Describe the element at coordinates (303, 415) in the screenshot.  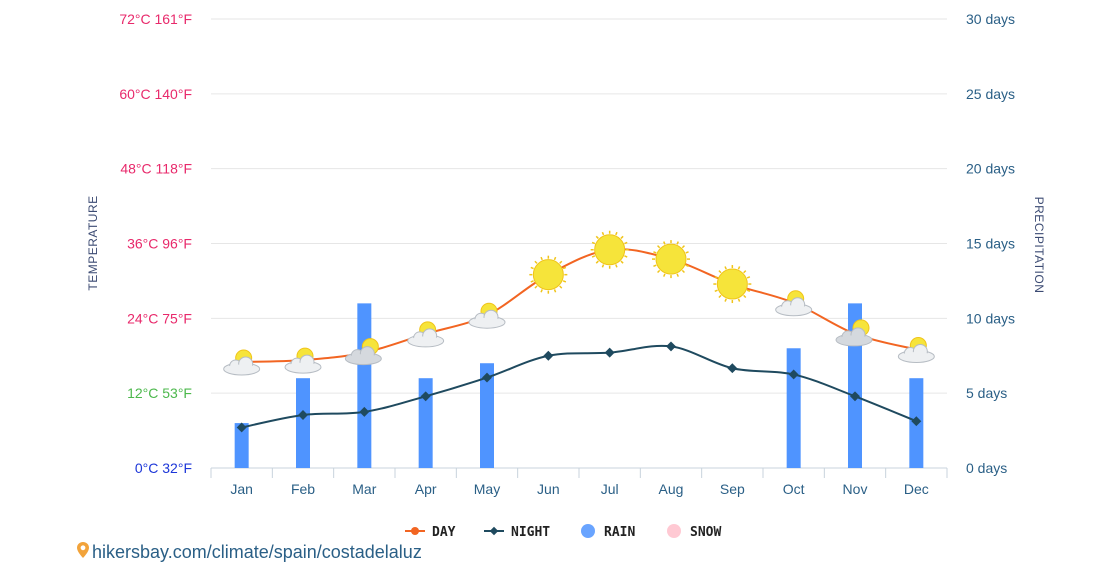
I see `night-point-feb` at that location.